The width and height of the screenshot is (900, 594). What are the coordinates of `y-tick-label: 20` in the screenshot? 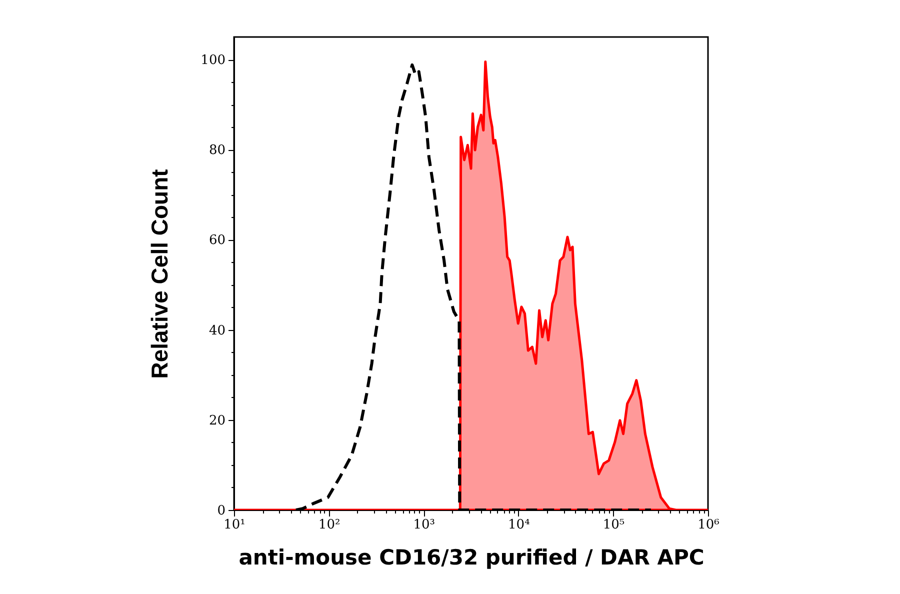 It's located at (217, 420).